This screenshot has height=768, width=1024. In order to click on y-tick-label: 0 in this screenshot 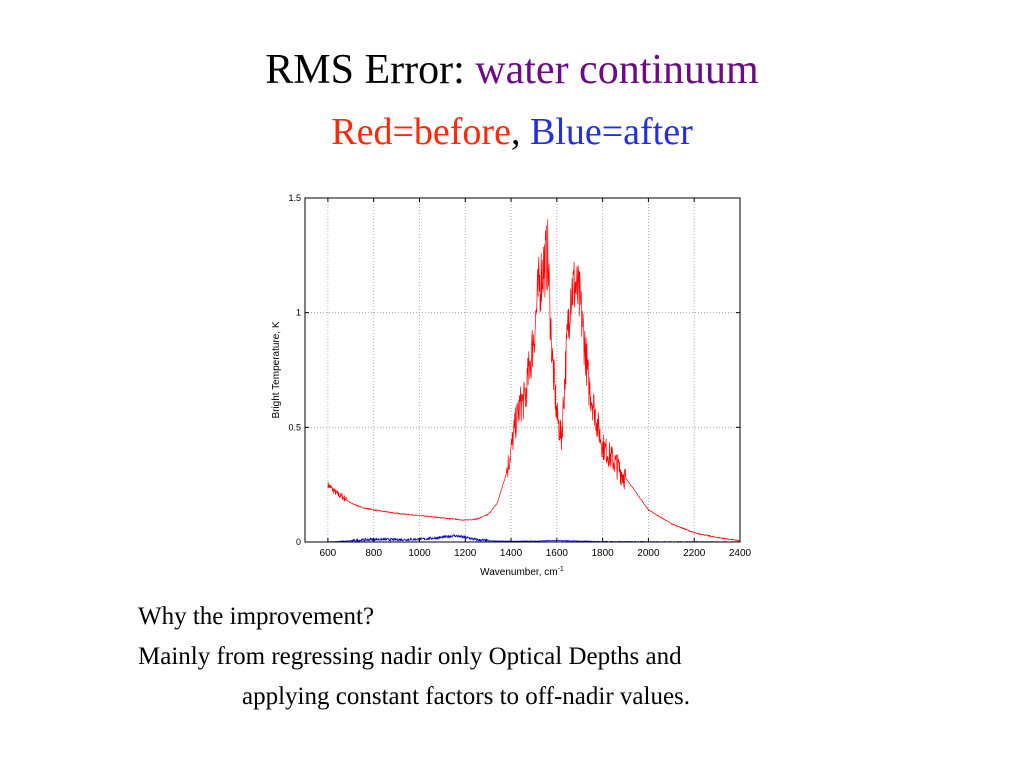, I will do `click(298, 542)`.